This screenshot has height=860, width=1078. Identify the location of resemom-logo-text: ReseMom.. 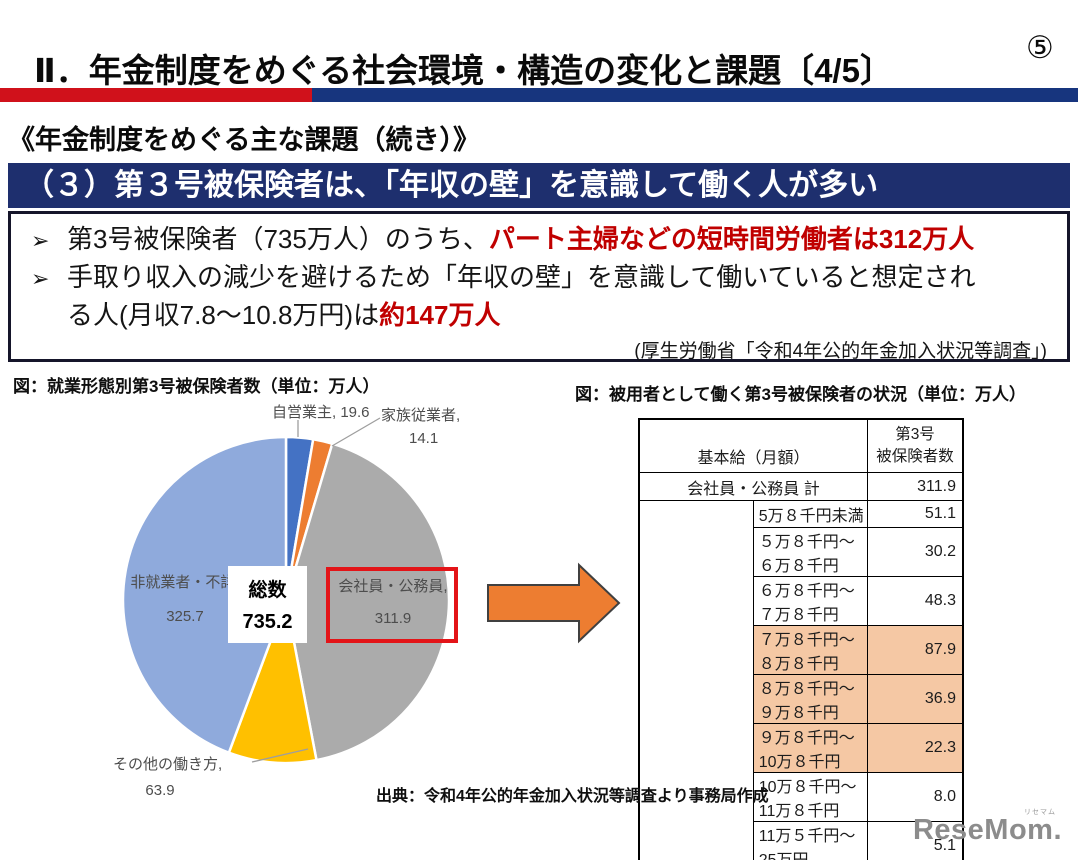
(987, 830).